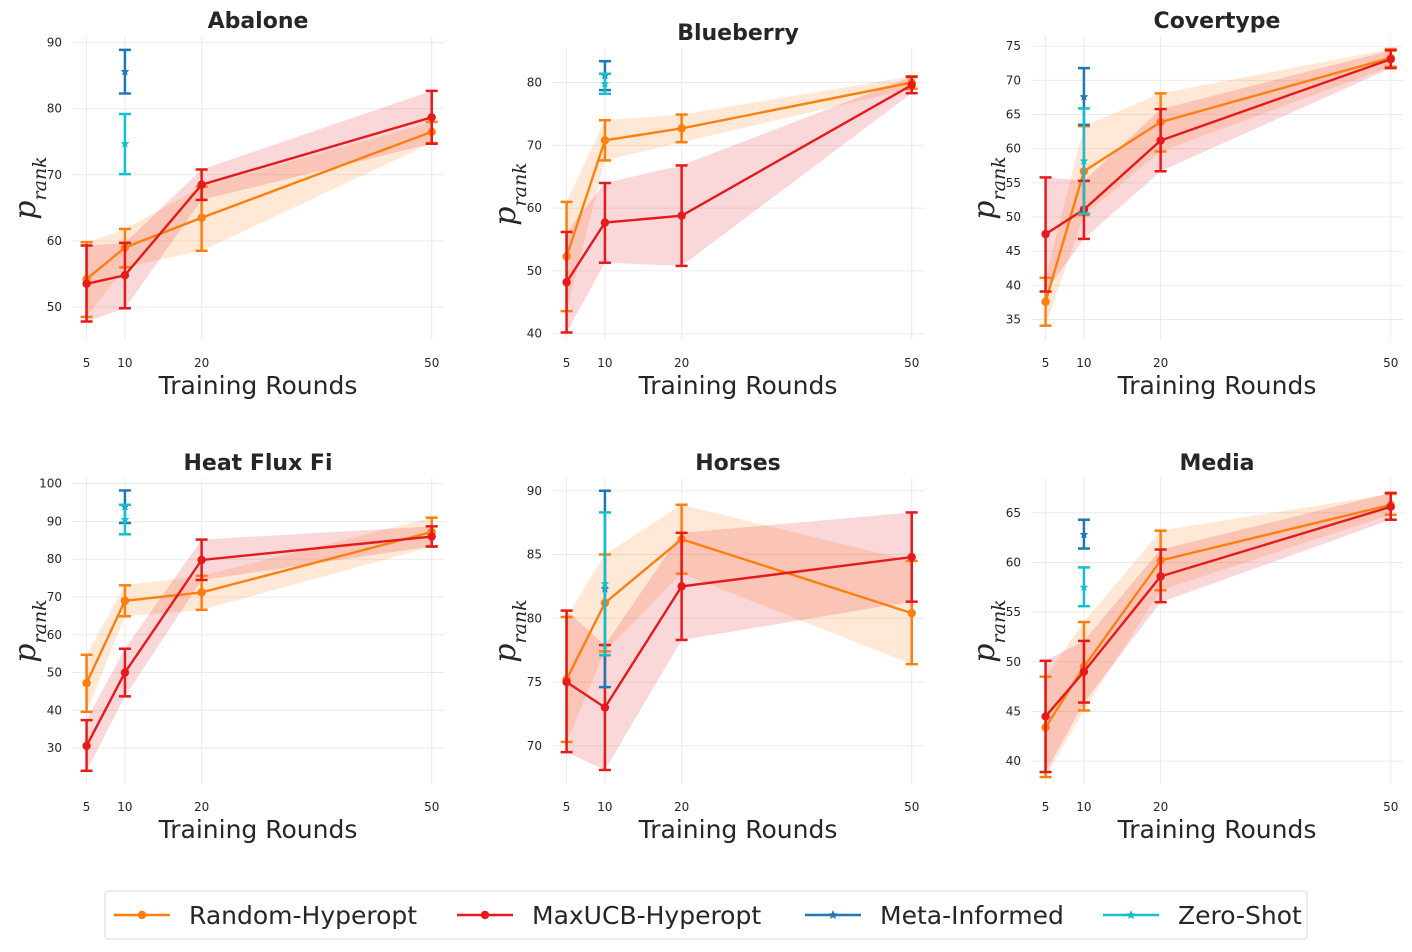 The width and height of the screenshot is (1412, 952). Describe the element at coordinates (1240, 915) in the screenshot. I see `zeroshot-legend-label: Zero-Shot` at that location.